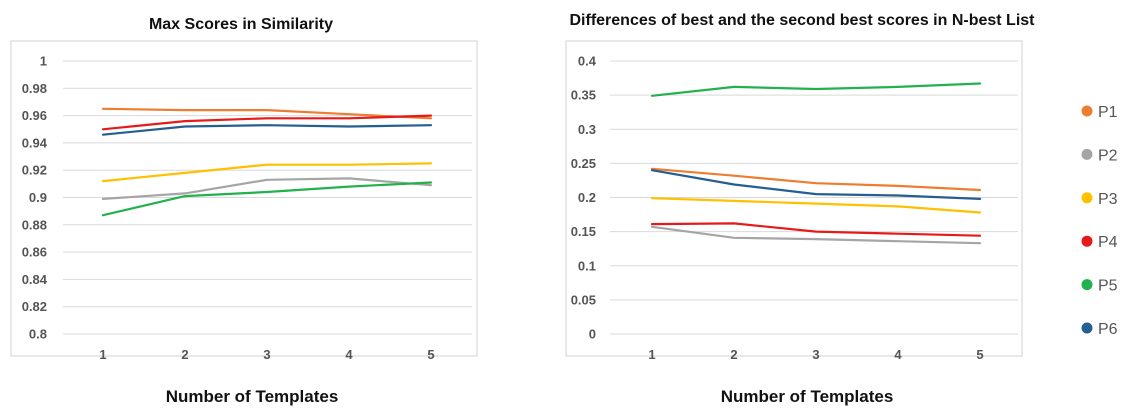  I want to click on y-tick-label: 0.2, so click(587, 197).